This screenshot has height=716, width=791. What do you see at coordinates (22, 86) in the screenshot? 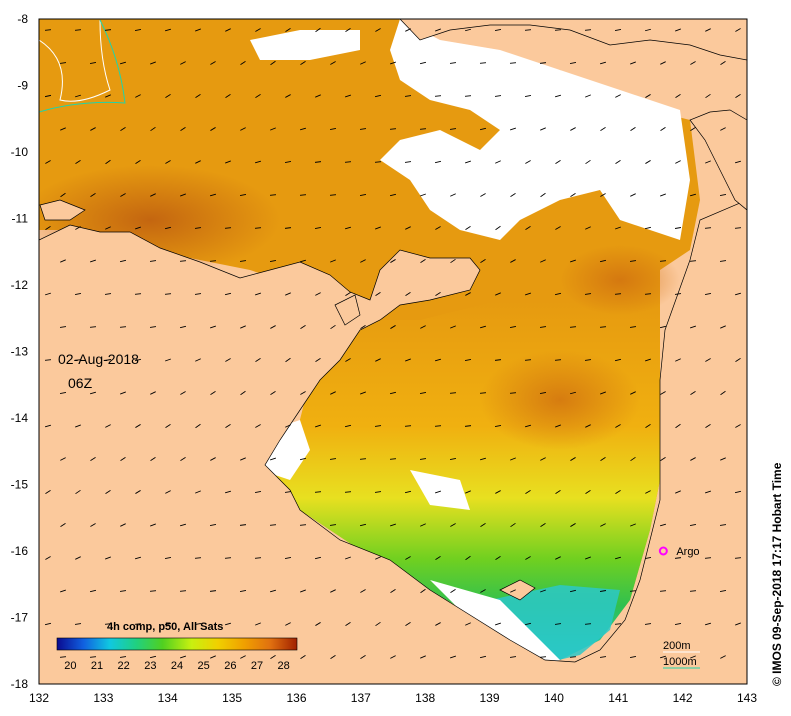
I see `lat-tick: -9` at bounding box center [22, 86].